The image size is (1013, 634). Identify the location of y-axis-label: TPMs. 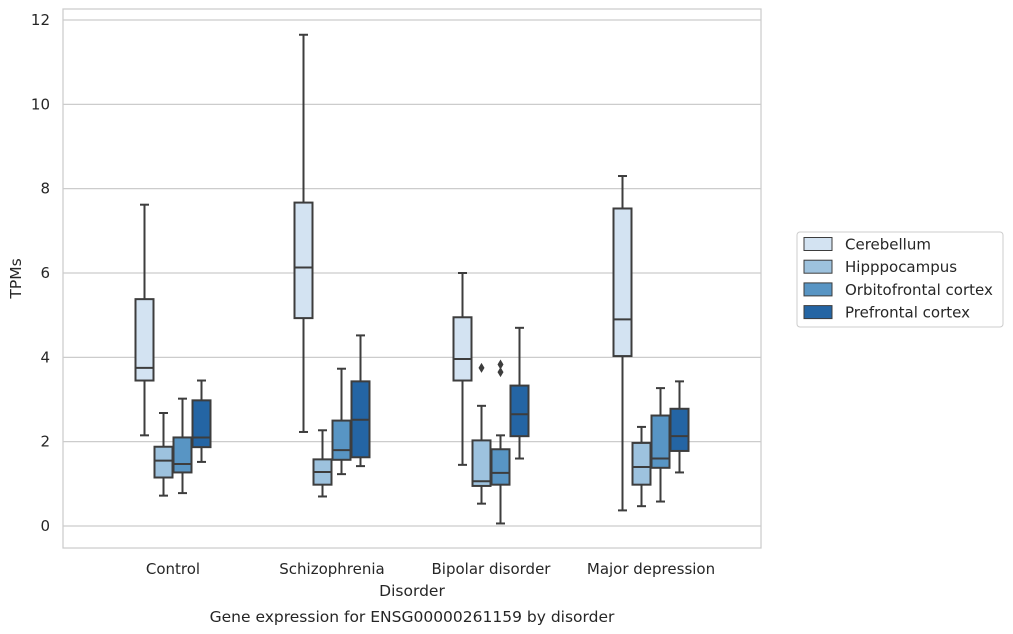
(16, 278).